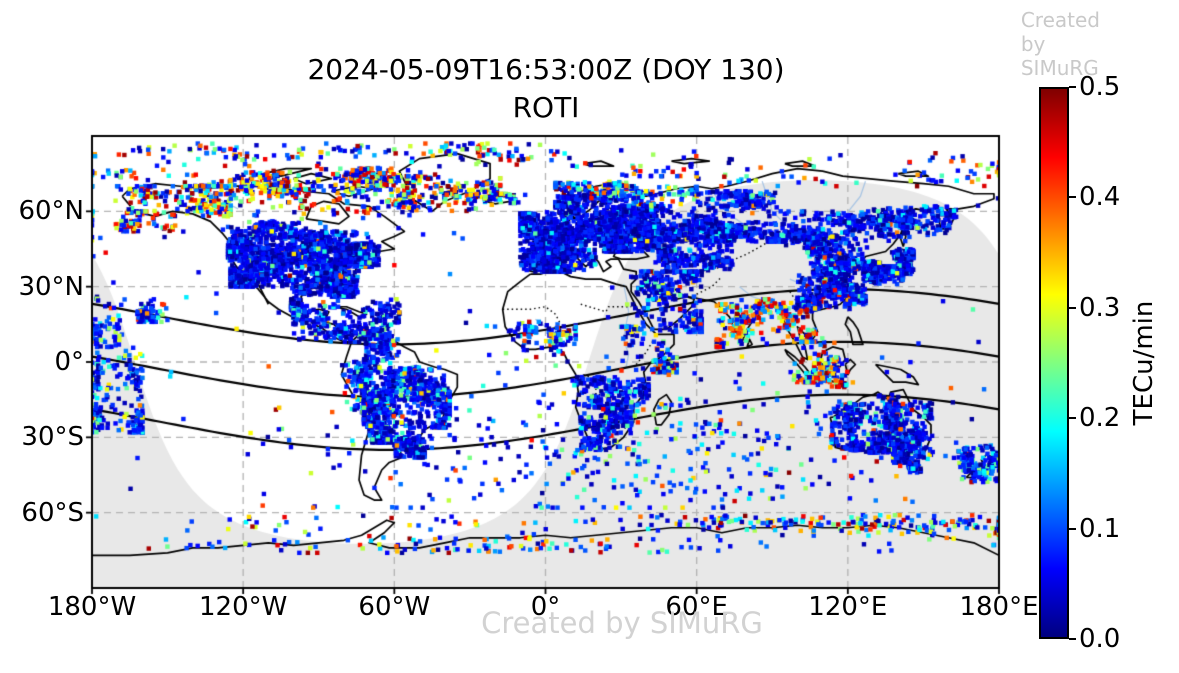 The image size is (1179, 673). I want to click on y-tick-label: 60°N, so click(51, 211).